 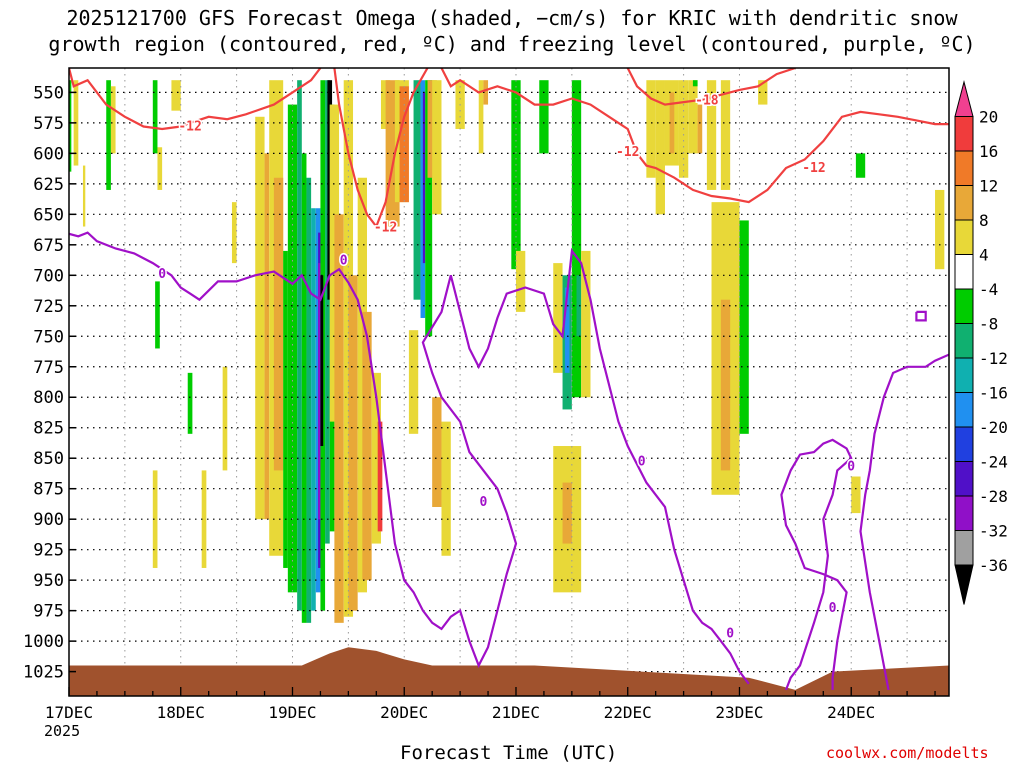 I want to click on y-tick-label: 650, so click(x=48, y=215).